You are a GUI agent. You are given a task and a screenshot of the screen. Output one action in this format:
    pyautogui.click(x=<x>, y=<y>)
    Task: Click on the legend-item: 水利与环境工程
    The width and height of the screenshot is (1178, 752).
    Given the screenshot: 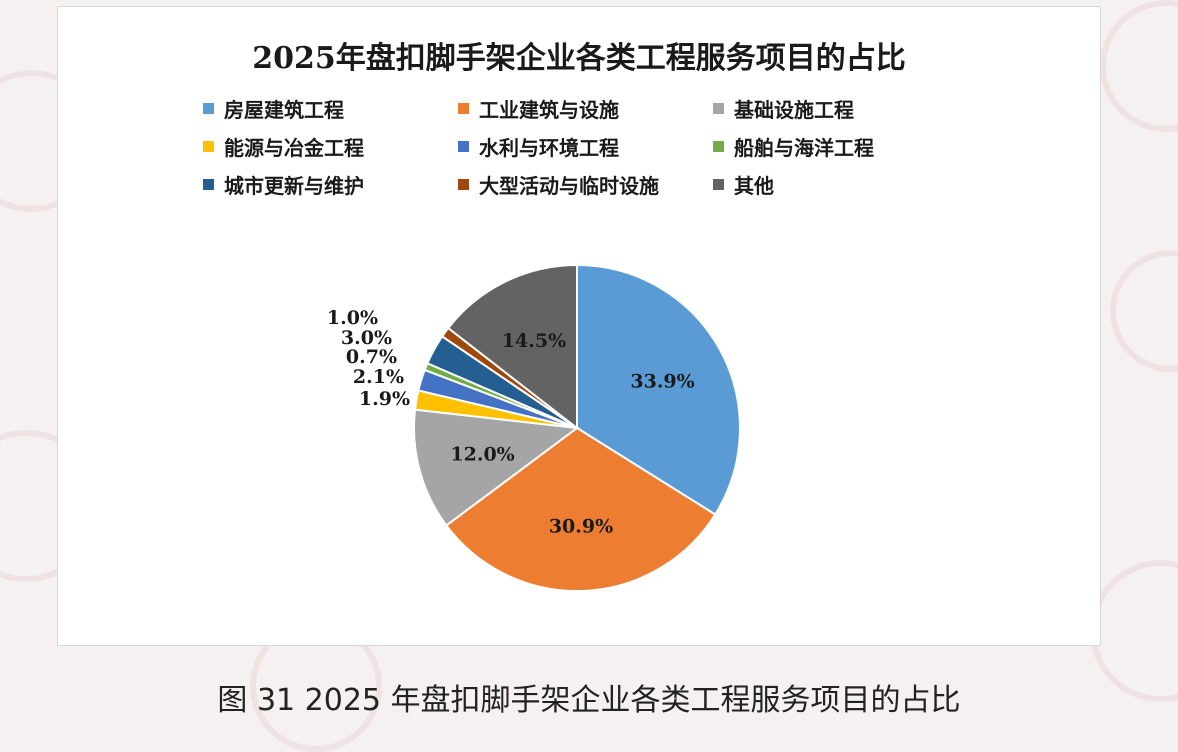 What is the action you would take?
    pyautogui.click(x=585, y=146)
    